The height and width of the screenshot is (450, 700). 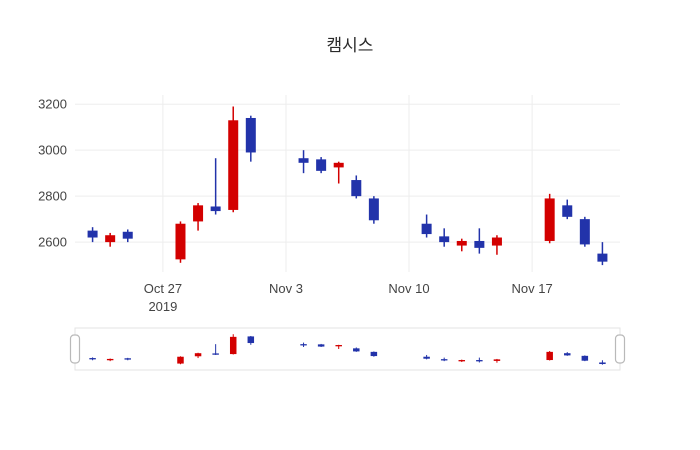 What do you see at coordinates (75, 349) in the screenshot?
I see `rangeslider-handle-left` at bounding box center [75, 349].